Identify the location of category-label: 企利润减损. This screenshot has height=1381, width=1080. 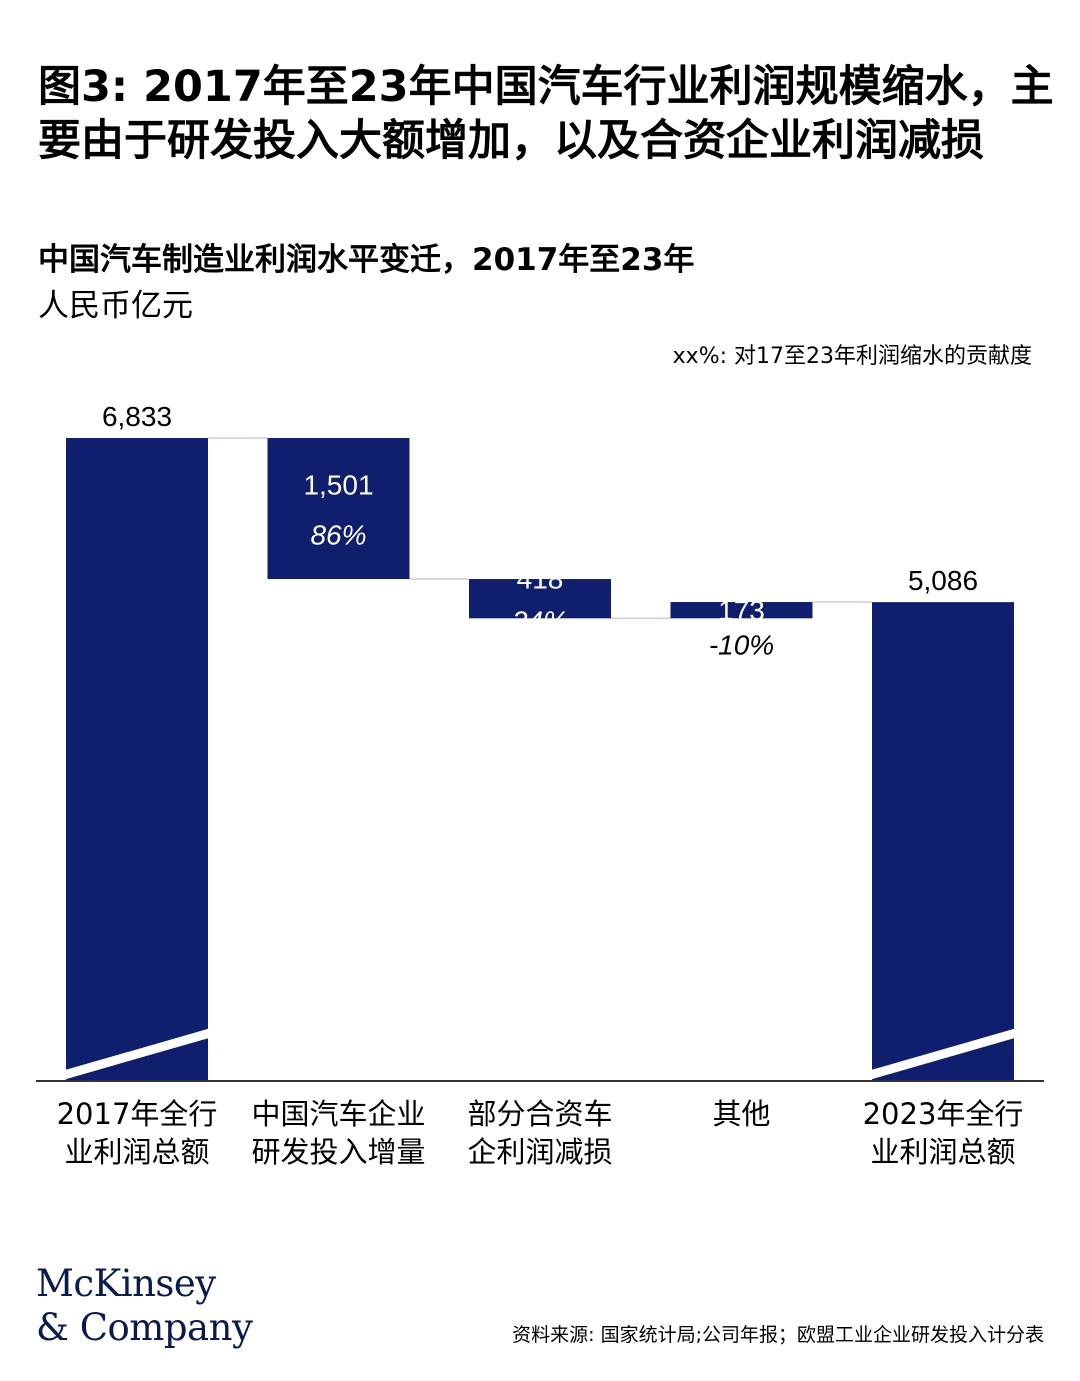
(539, 1152).